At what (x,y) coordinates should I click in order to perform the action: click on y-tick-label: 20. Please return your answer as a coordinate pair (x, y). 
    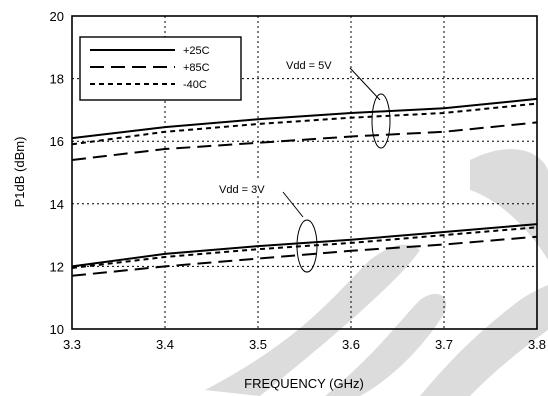
    Looking at the image, I should click on (57, 16).